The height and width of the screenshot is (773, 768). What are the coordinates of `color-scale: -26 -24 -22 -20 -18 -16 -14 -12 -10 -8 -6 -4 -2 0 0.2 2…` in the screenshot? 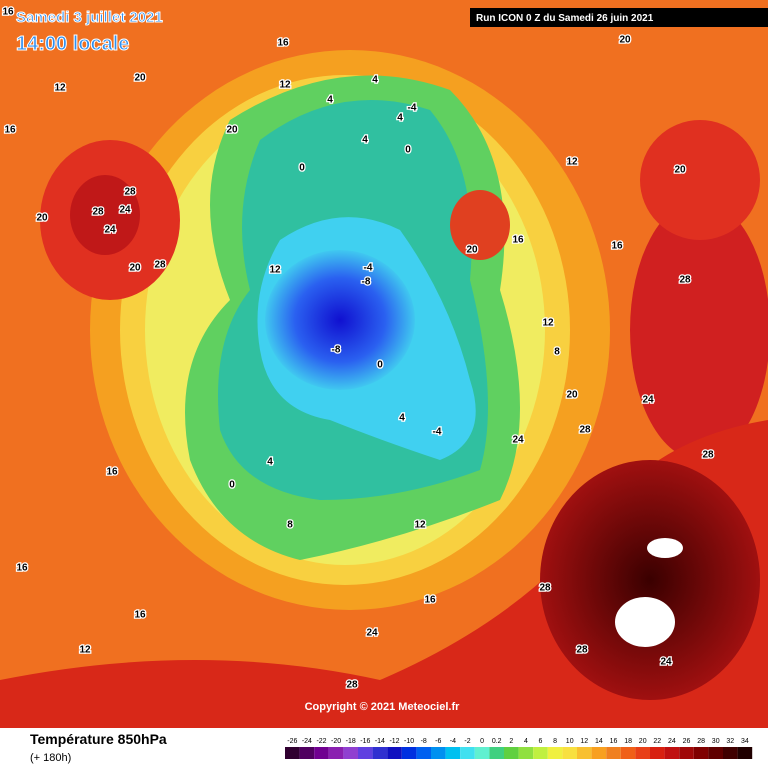 It's located at (519, 748).